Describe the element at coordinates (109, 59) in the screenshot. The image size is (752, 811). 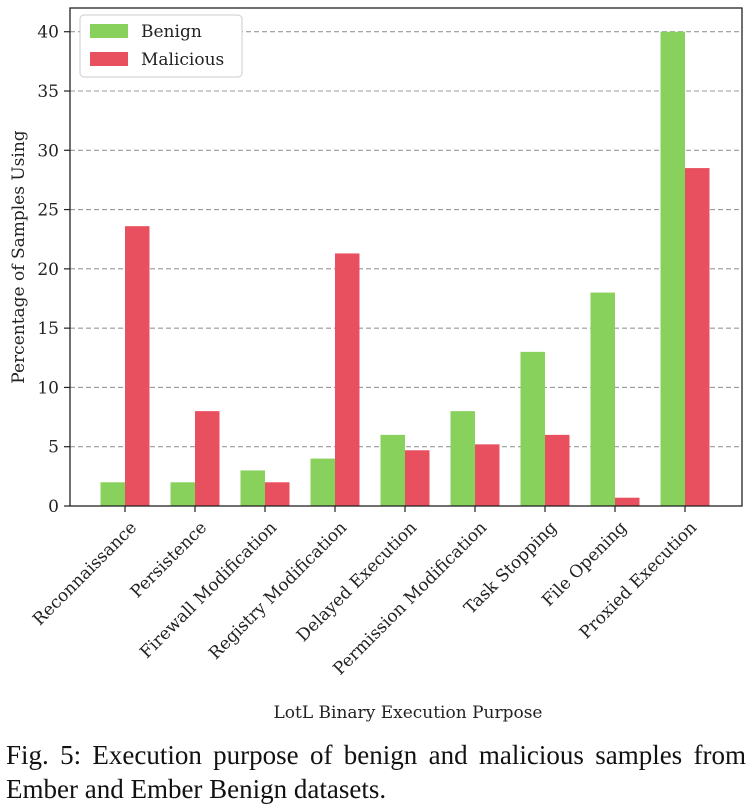
I see `legend-swatch-malicious` at that location.